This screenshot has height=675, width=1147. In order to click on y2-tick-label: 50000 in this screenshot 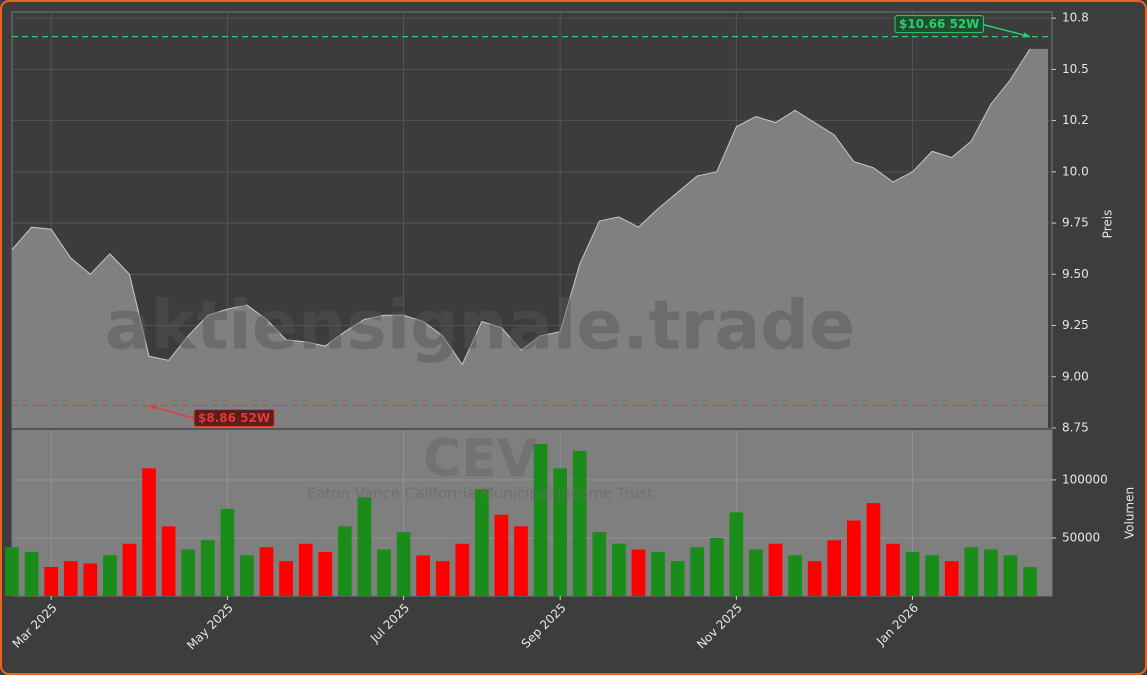, I will do `click(1081, 537)`.